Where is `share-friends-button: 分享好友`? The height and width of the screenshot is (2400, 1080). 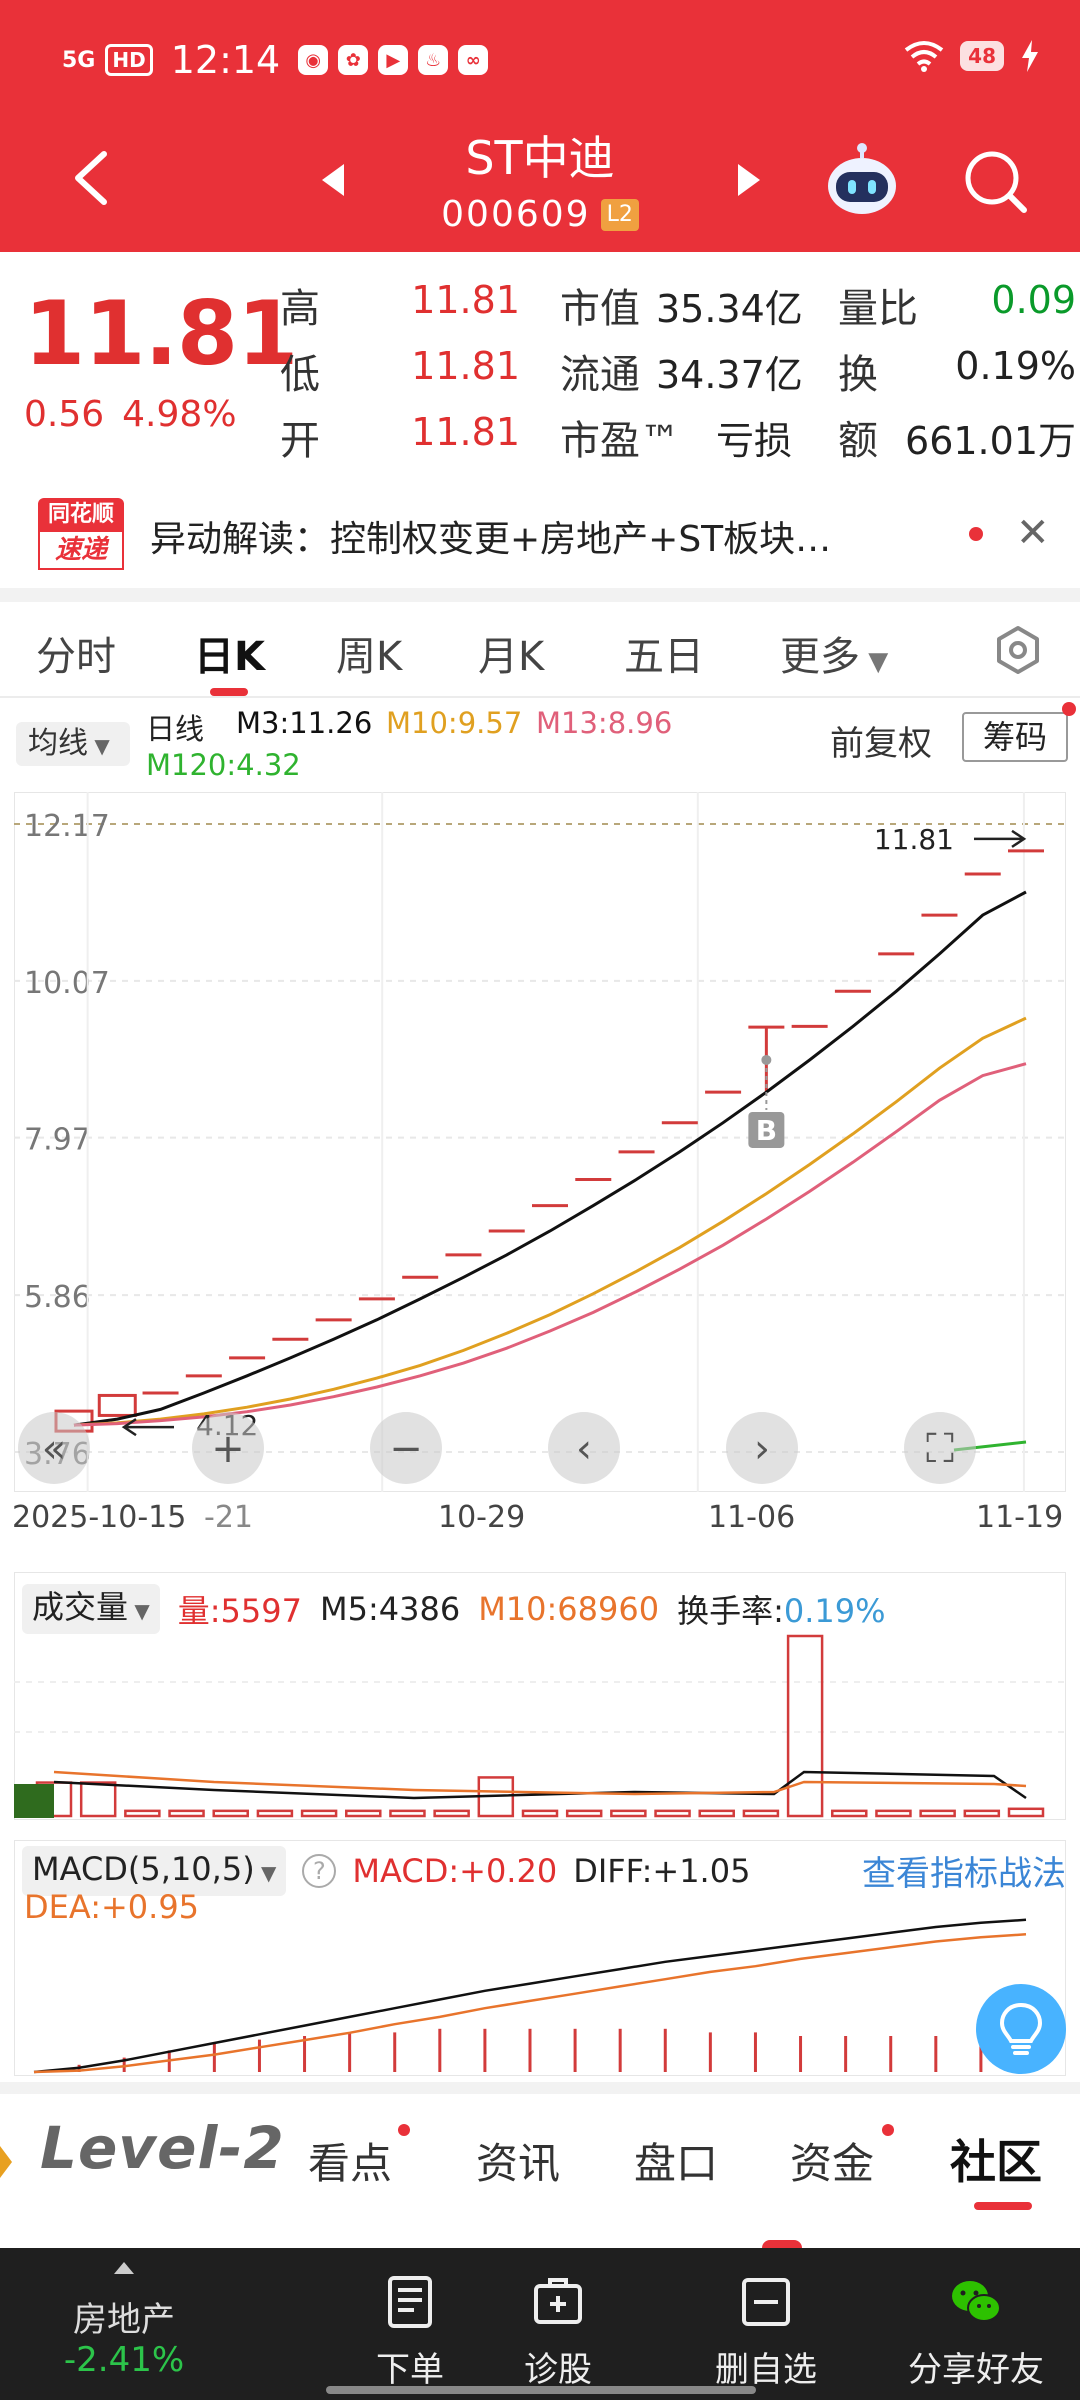 share-friends-button: 分享好友 is located at coordinates (976, 2324).